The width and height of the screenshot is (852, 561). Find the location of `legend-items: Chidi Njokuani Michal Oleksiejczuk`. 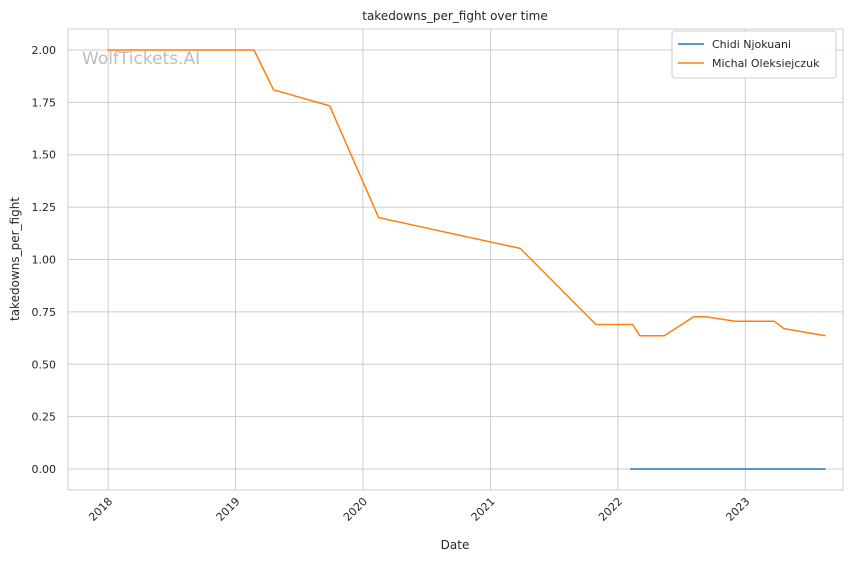

legend-items: Chidi Njokuani Michal Oleksiejczuk is located at coordinates (749, 54).